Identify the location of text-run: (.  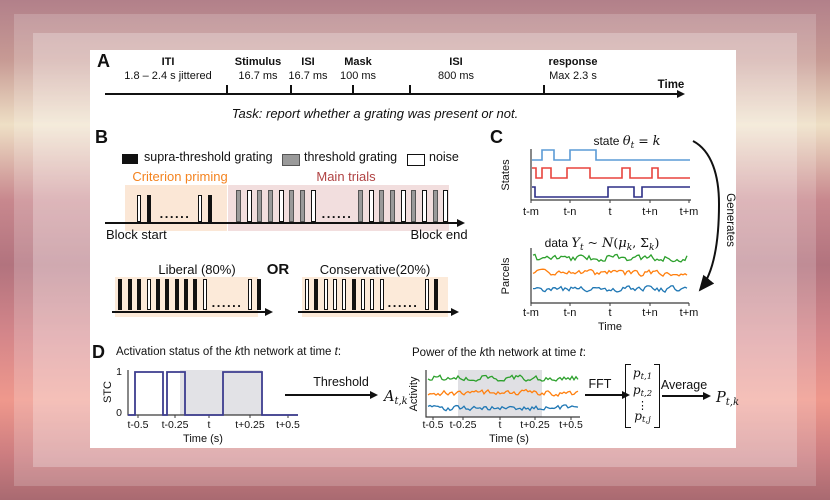
(616, 242).